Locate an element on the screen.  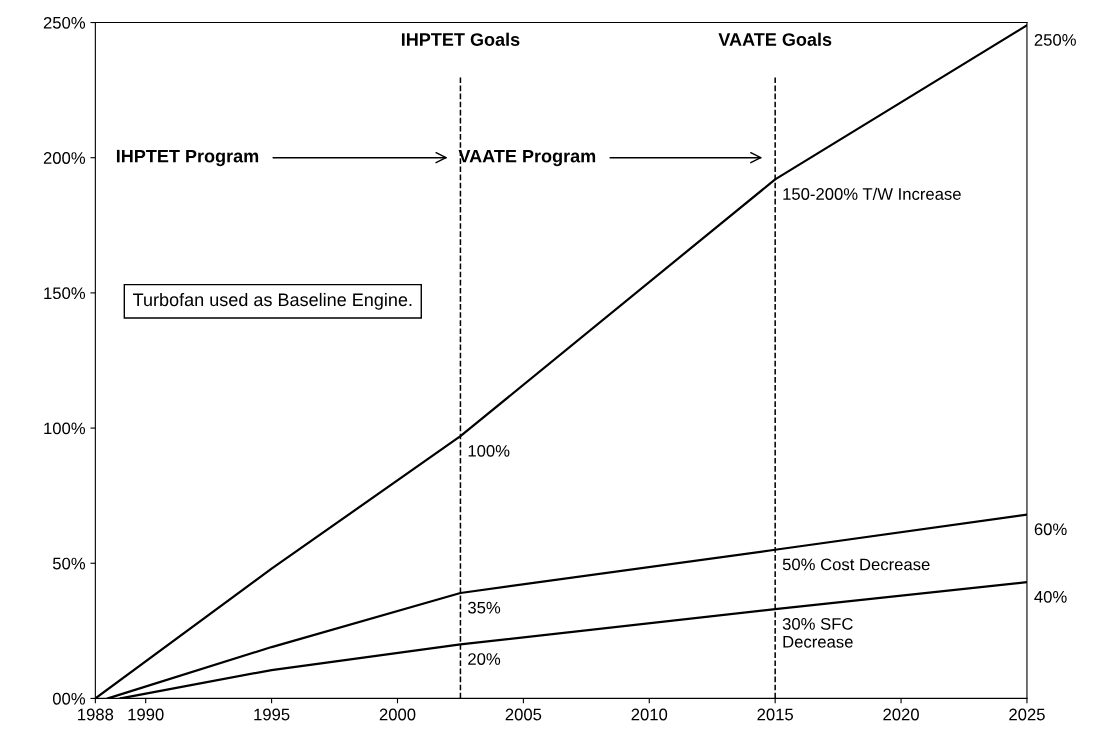
x-tick-label: 2020 is located at coordinates (901, 714).